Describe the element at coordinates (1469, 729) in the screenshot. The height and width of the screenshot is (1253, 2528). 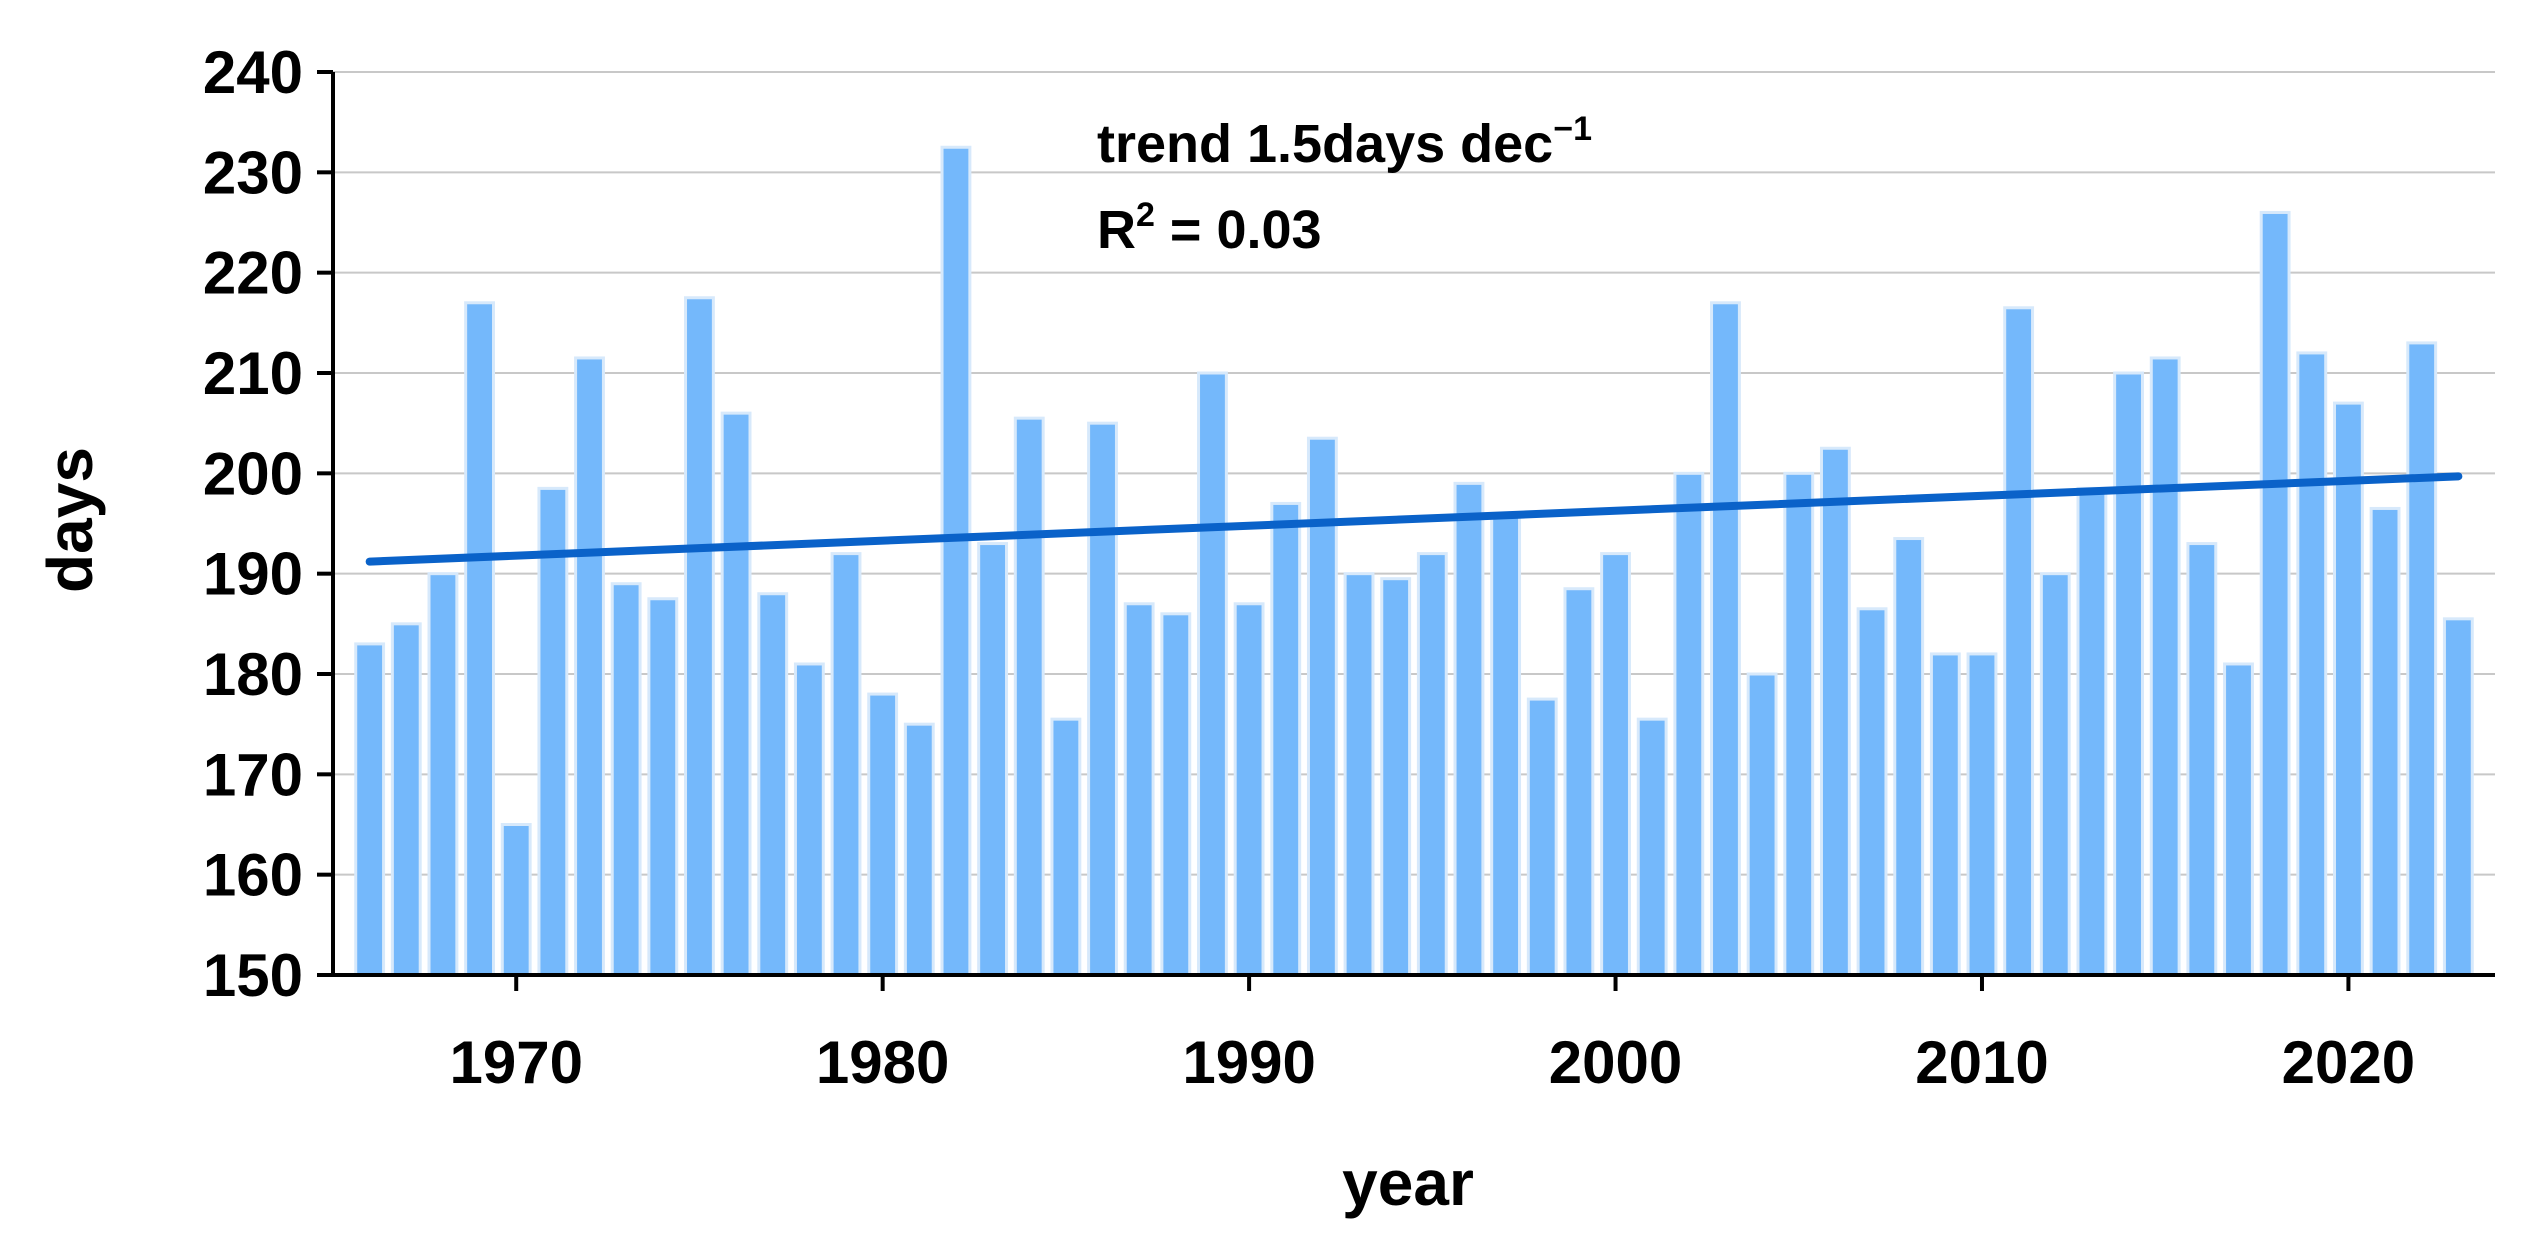
I see `bar-1996` at that location.